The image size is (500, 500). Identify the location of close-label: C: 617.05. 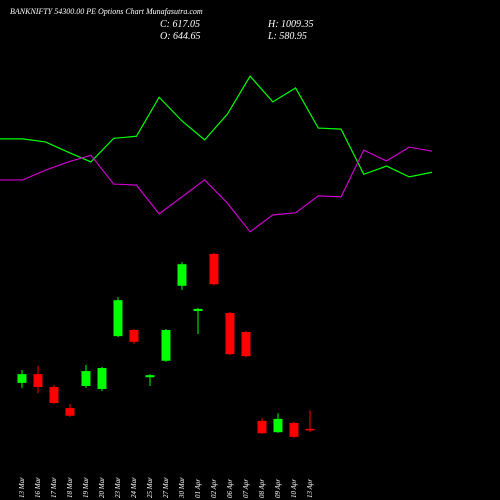
(180, 24).